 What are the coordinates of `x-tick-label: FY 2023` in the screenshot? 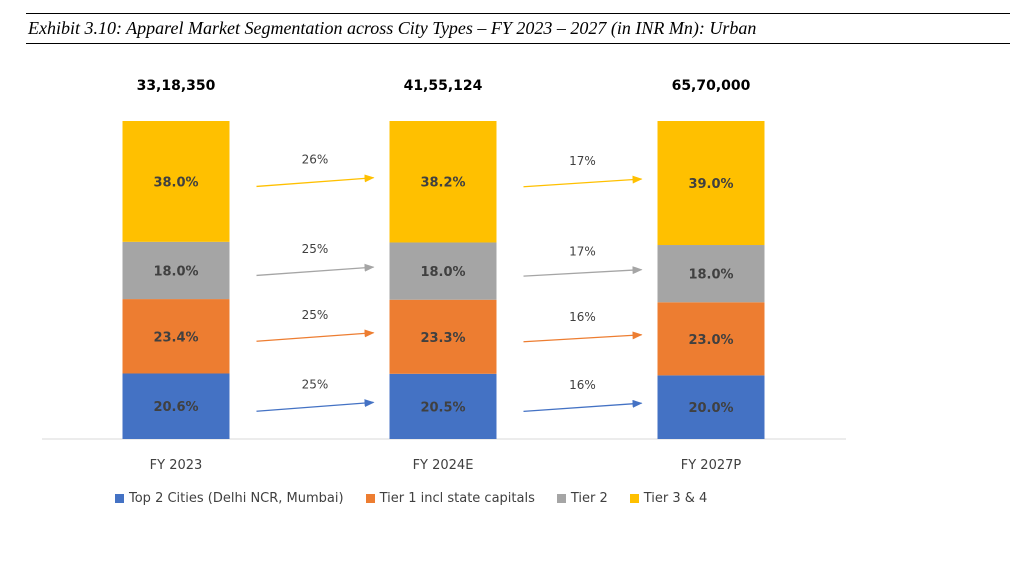 It's located at (176, 465).